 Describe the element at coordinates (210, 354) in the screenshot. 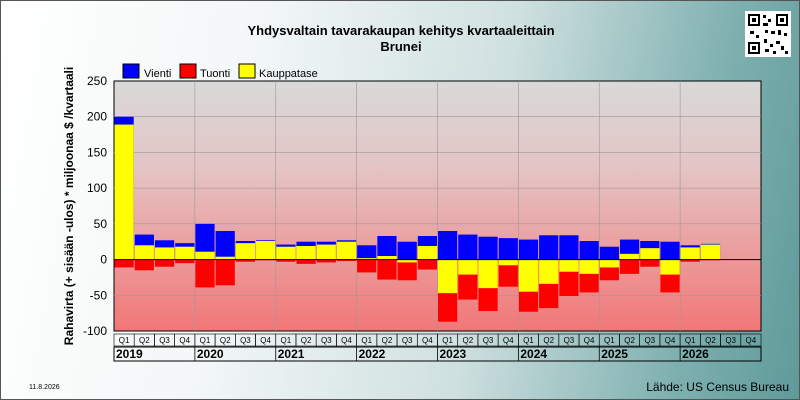

I see `year-label: 2020` at that location.